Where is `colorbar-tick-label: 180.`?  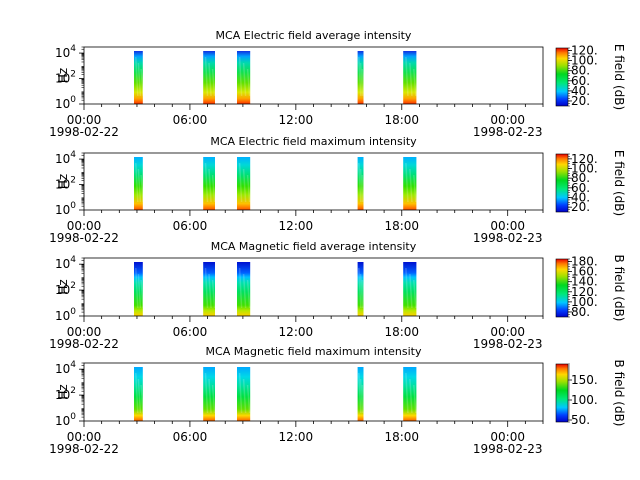
colorbar-tick-label: 180. is located at coordinates (584, 262).